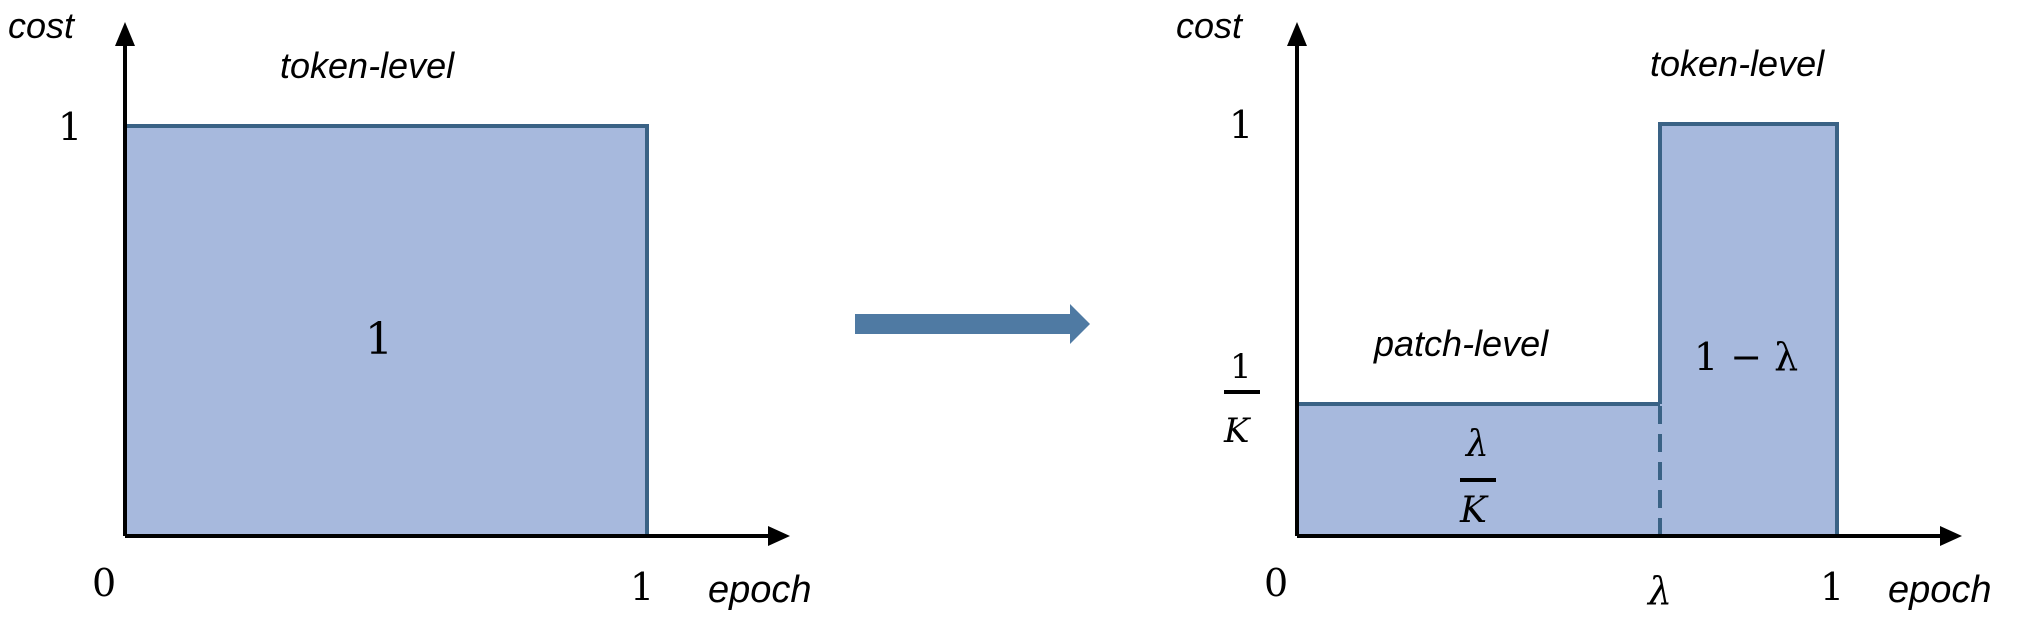  What do you see at coordinates (760, 590) in the screenshot?
I see `x-axis-label-left: epoch` at bounding box center [760, 590].